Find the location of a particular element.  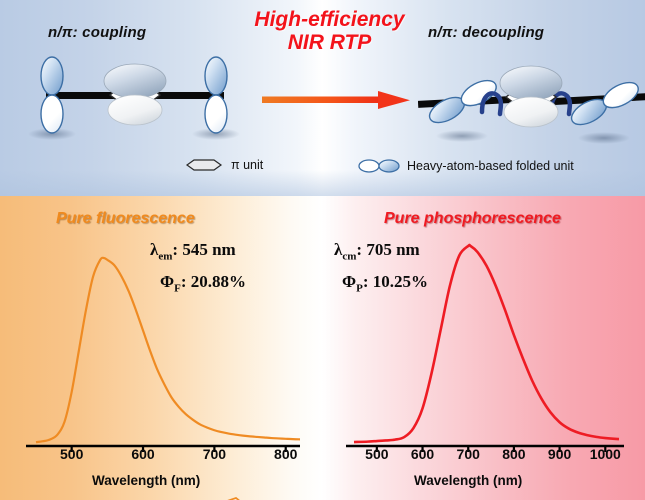

legend-item-pi-unit: π unit is located at coordinates (223, 165).